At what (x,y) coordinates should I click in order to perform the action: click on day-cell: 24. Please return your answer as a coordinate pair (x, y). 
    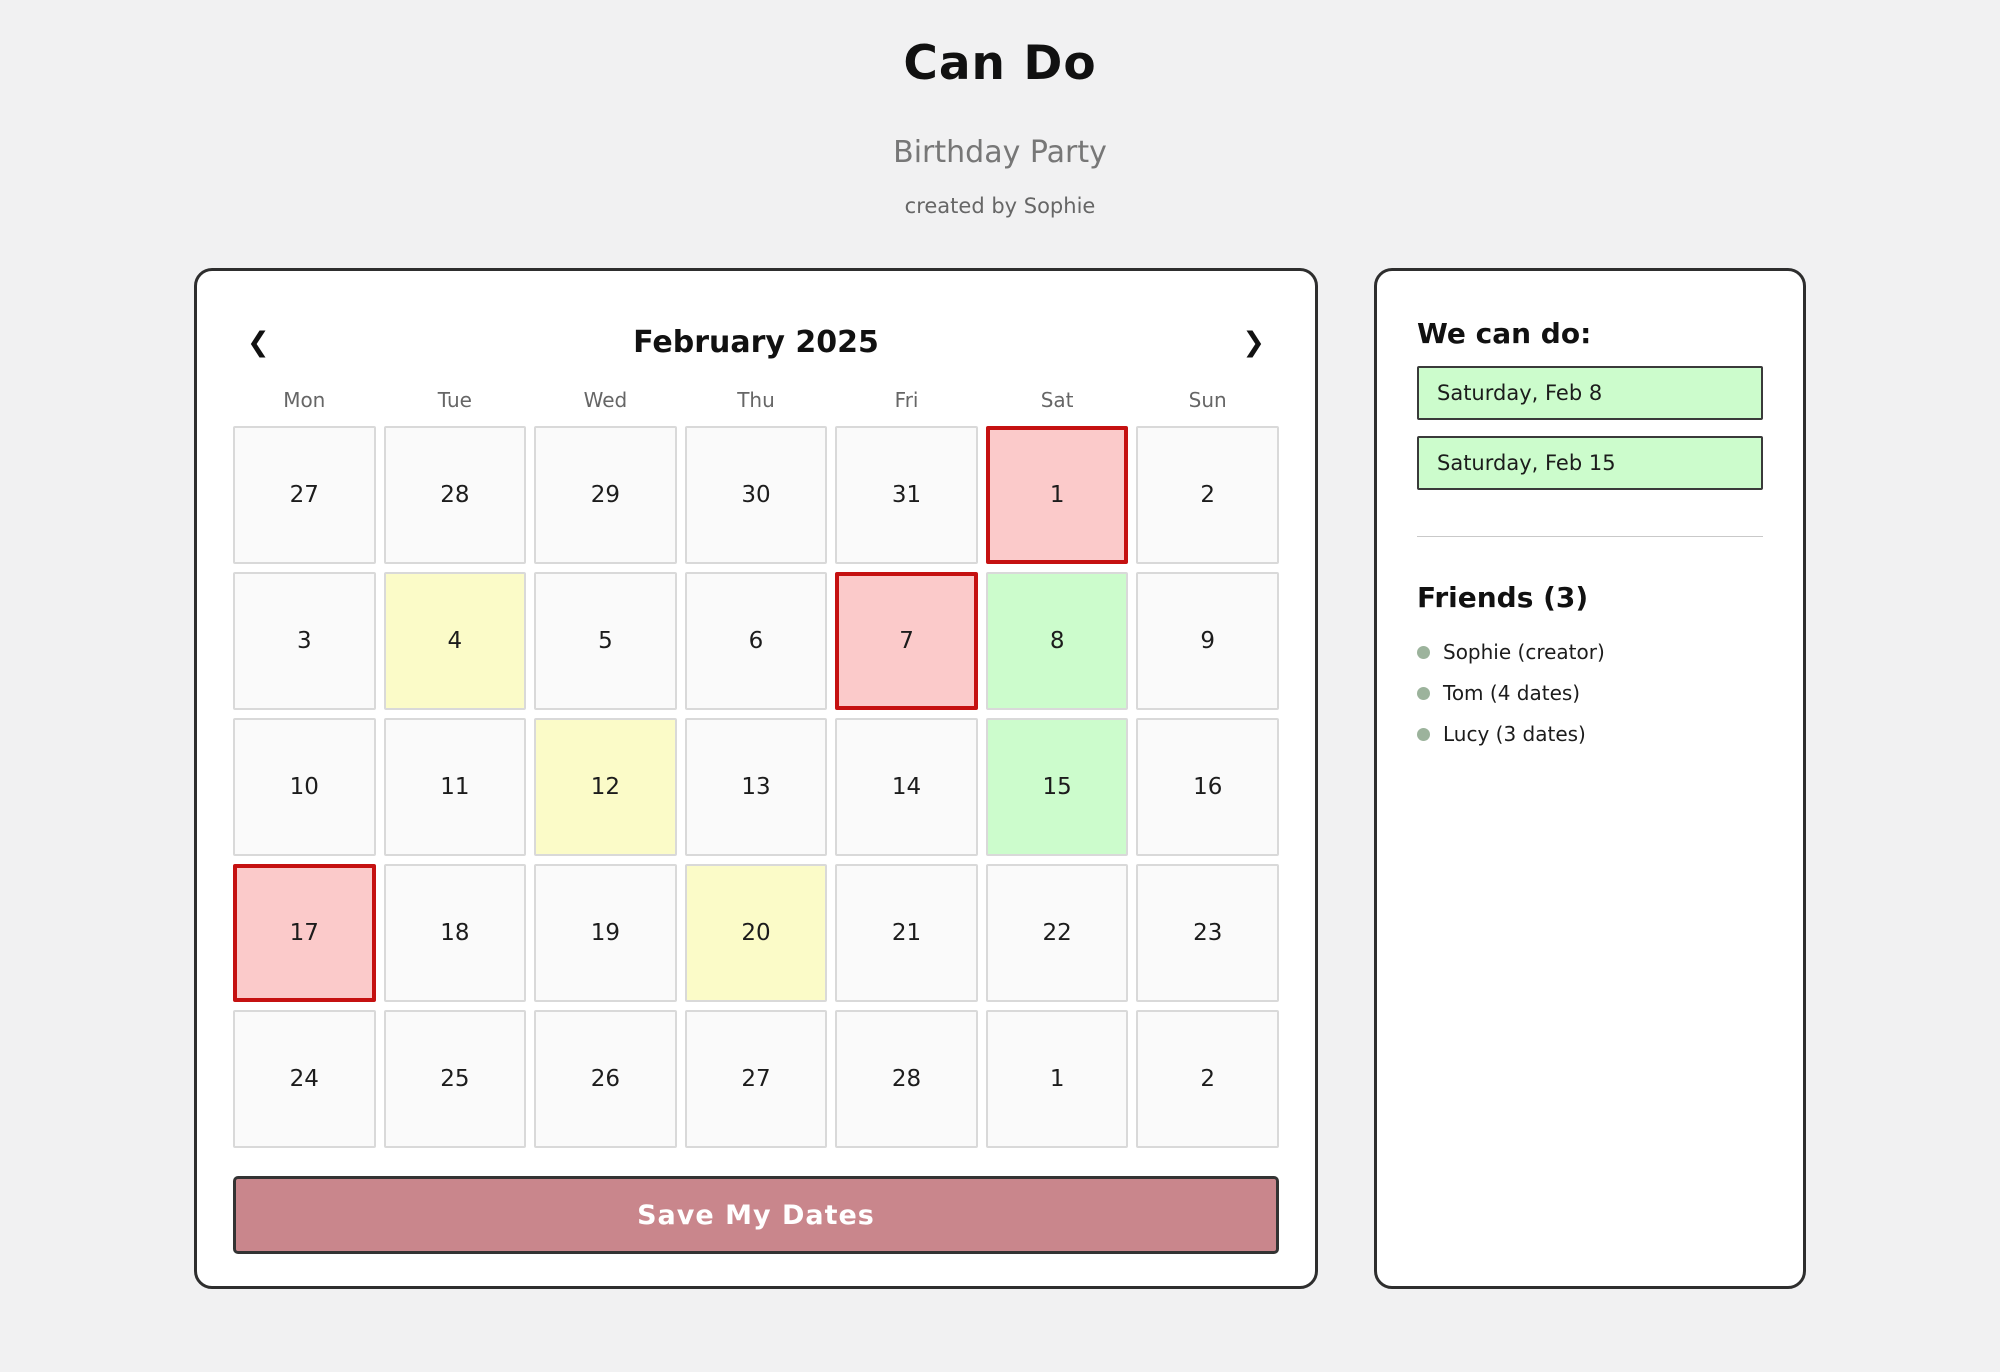
    Looking at the image, I should click on (304, 1079).